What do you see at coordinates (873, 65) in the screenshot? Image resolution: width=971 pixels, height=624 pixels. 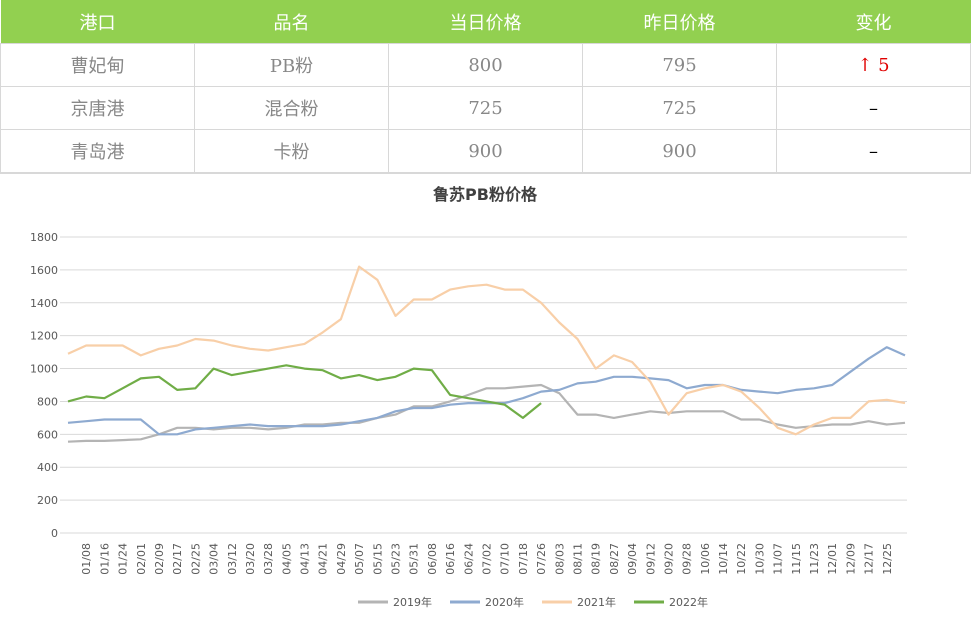 I see `table-cell: ↑ 5` at bounding box center [873, 65].